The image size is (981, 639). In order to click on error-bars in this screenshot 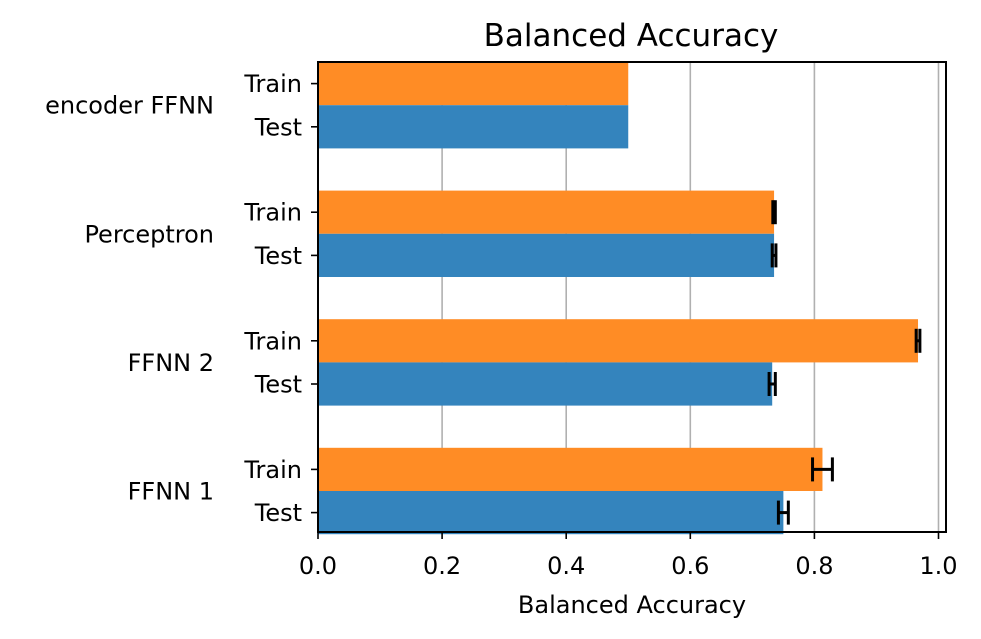, I will do `click(844, 362)`.